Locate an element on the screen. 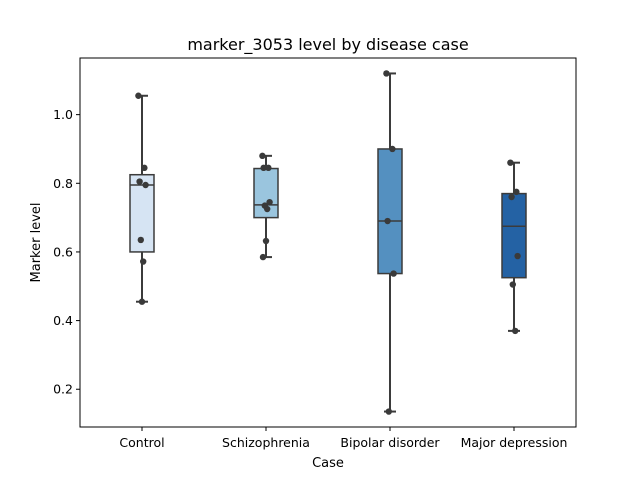  y-tick-label: 0.2 is located at coordinates (63, 389).